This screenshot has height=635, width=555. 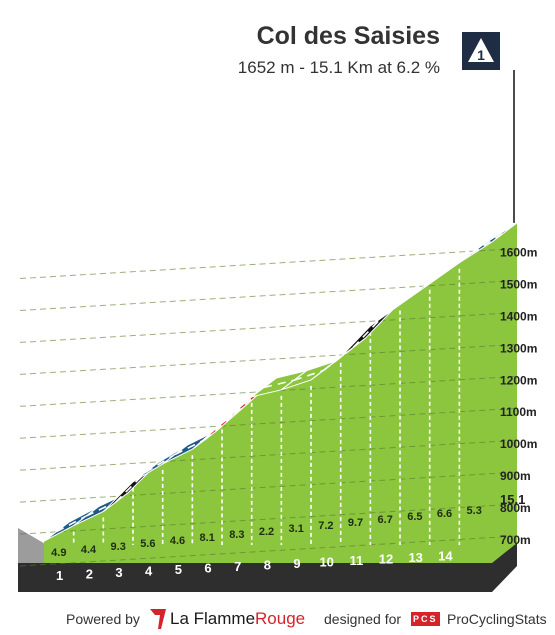 I want to click on designed-for-label: designed for, so click(x=363, y=619).